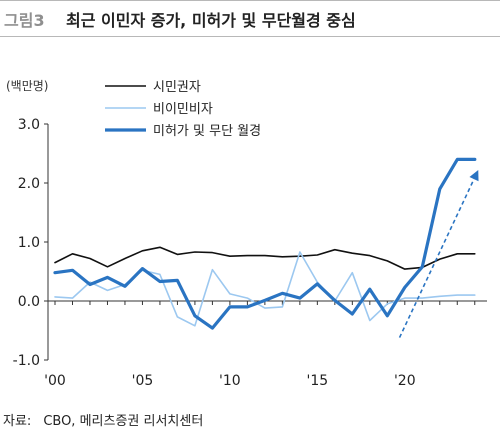 The height and width of the screenshot is (439, 500). Describe the element at coordinates (318, 381) in the screenshot. I see `x-tick-label: '15` at that location.